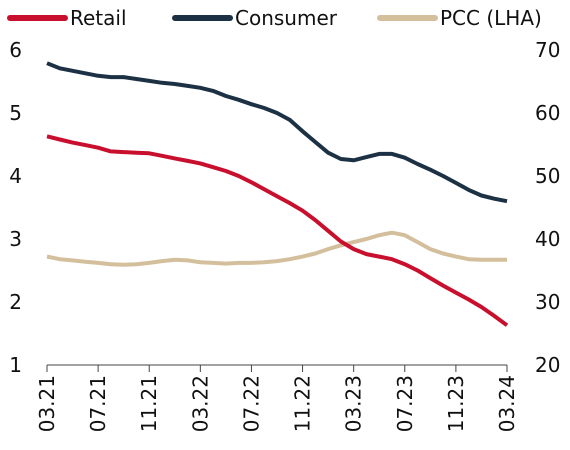  What do you see at coordinates (456, 403) in the screenshot?
I see `x-tick-label: 11.23` at bounding box center [456, 403].